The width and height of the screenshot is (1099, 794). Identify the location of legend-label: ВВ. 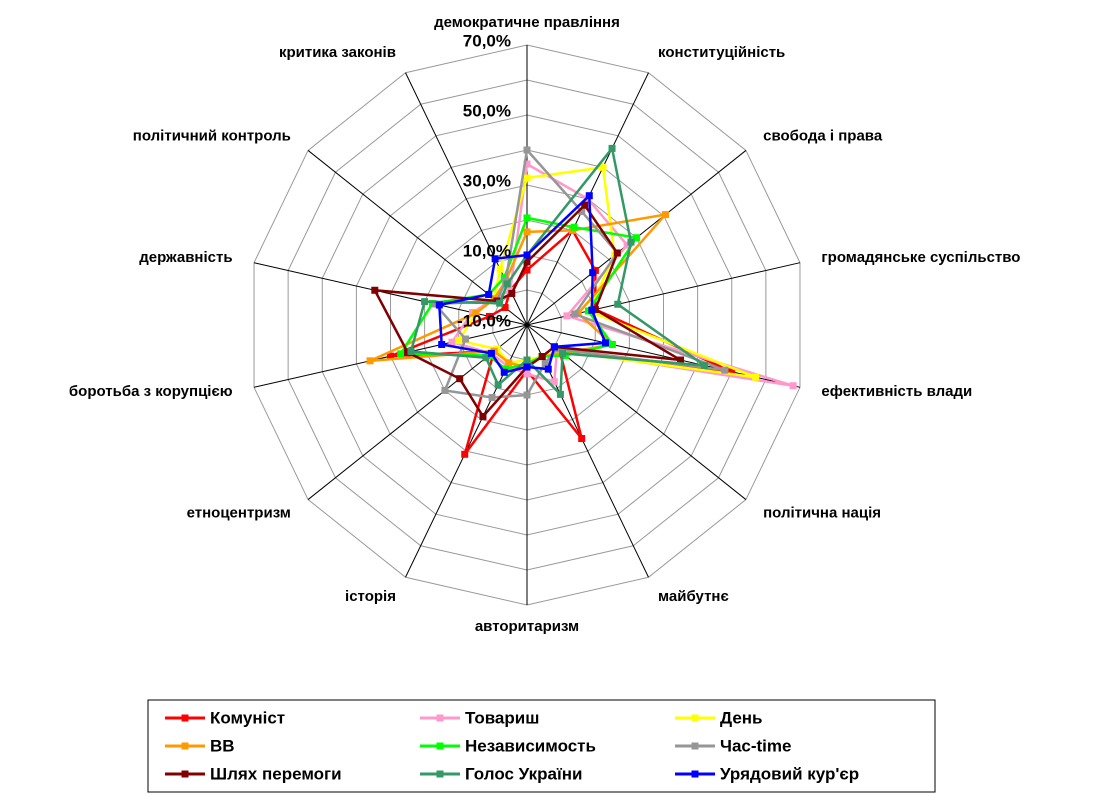
(222, 745).